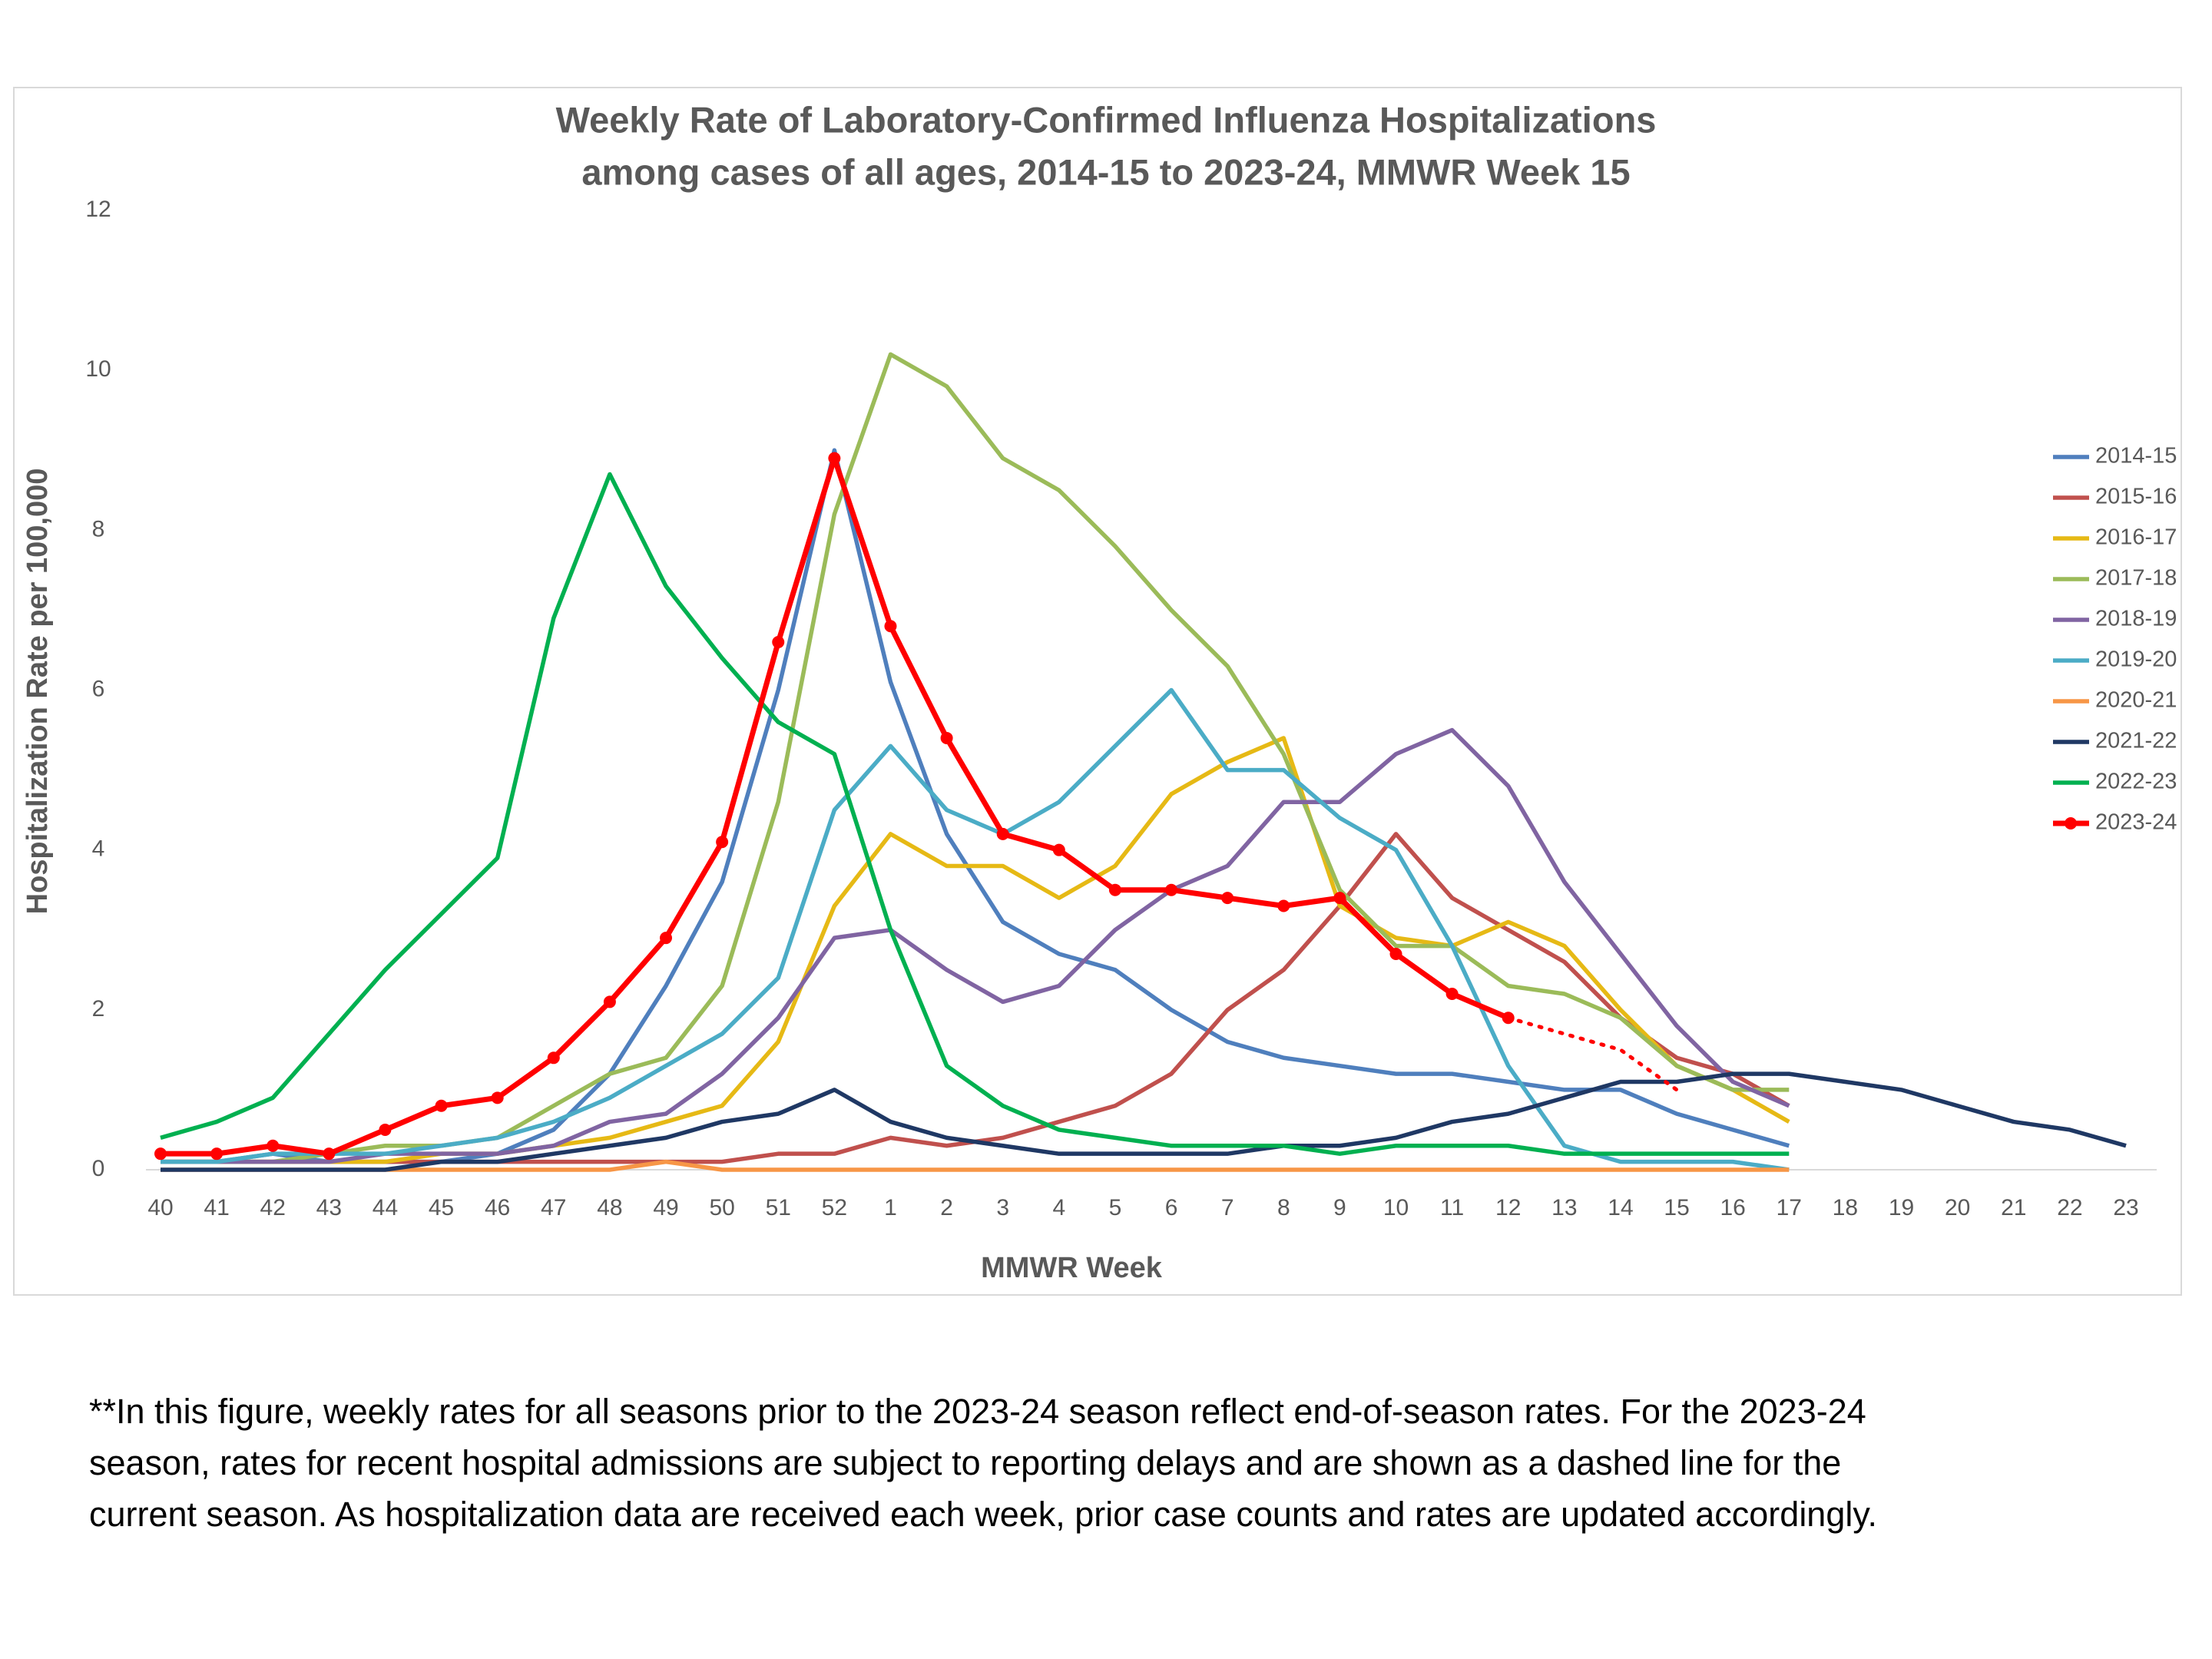  Describe the element at coordinates (1115, 1207) in the screenshot. I see `x-tick-label: 5` at that location.